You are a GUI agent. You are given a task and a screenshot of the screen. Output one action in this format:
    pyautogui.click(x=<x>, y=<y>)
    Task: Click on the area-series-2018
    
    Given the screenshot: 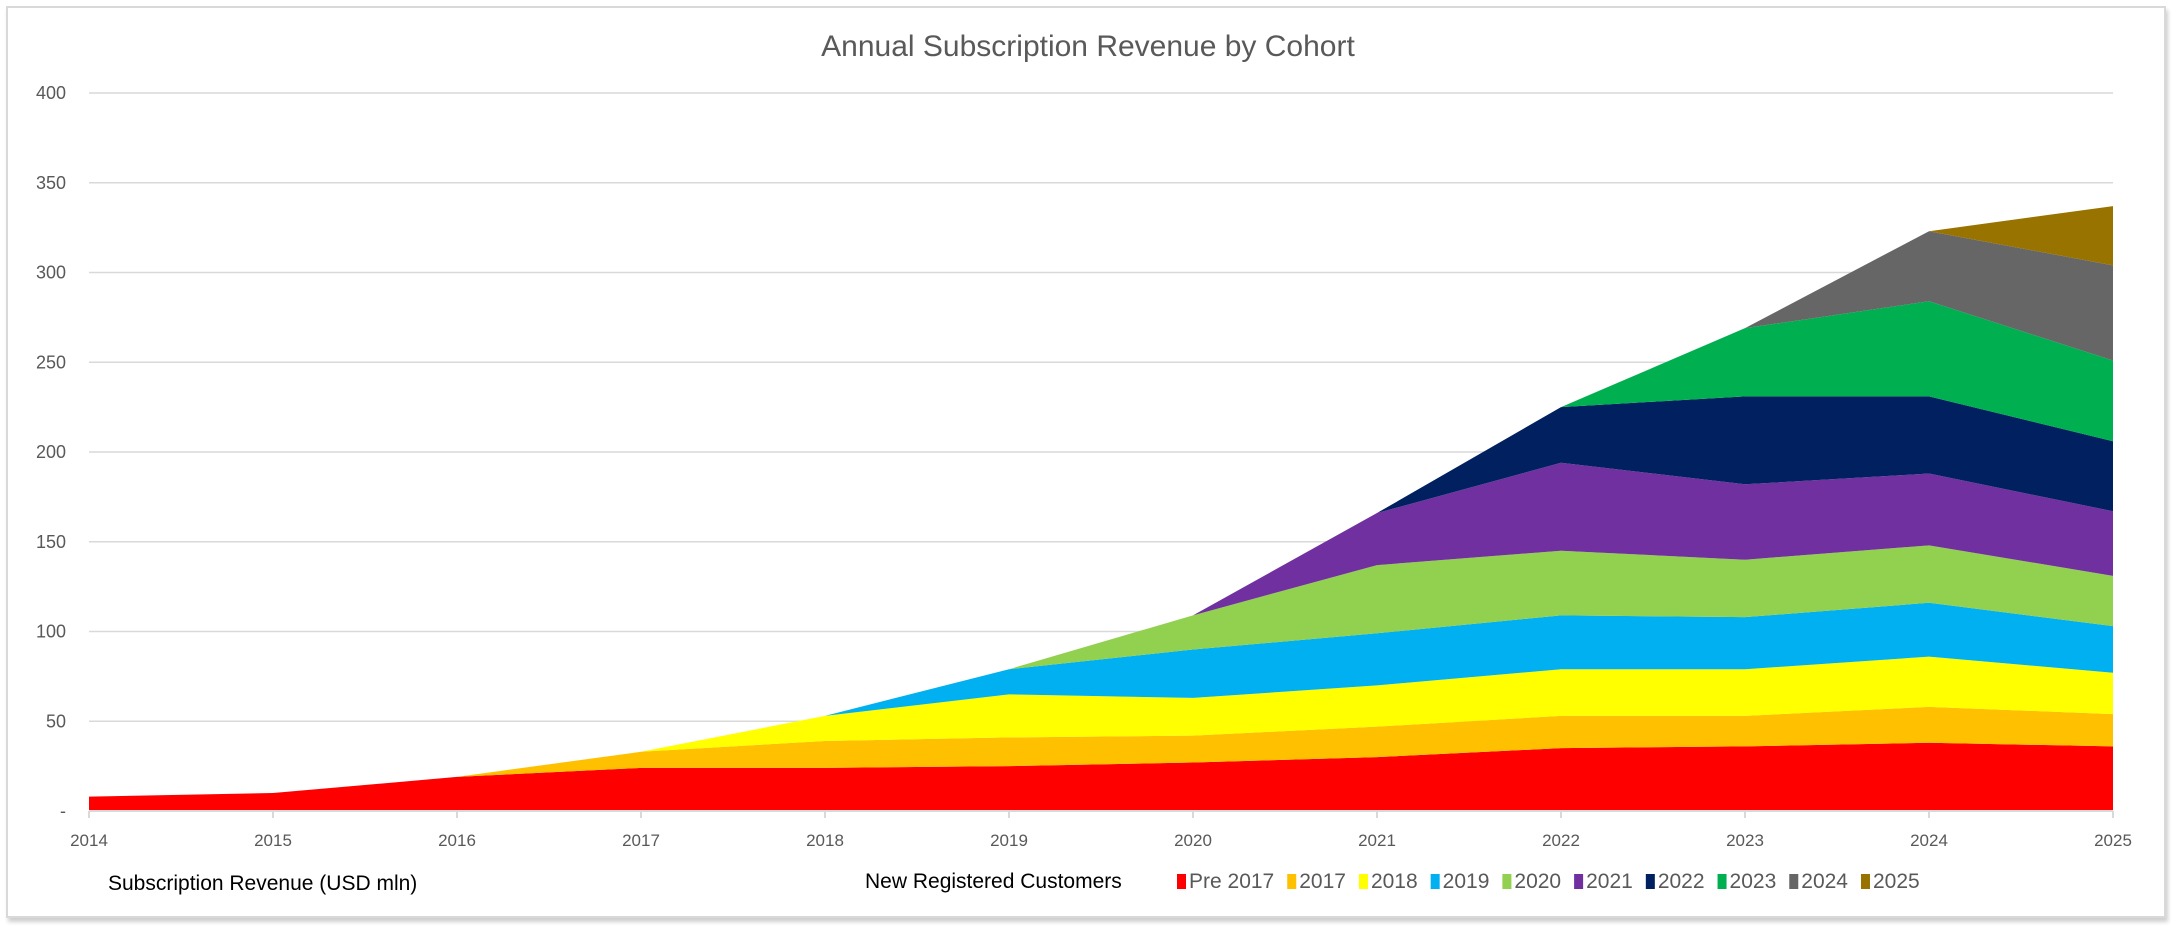 What is the action you would take?
    pyautogui.click(x=1101, y=726)
    